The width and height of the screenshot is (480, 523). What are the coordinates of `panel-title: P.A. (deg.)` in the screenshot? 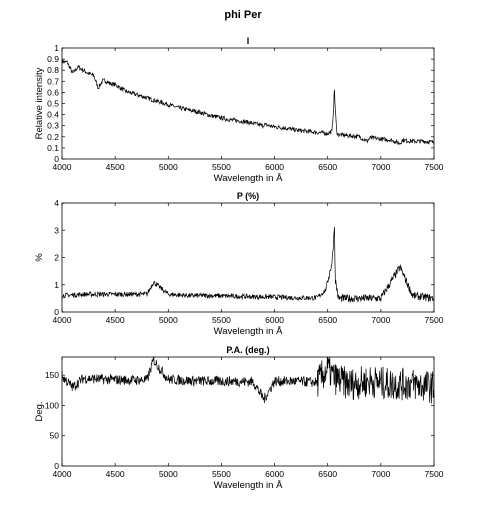 It's located at (247, 350).